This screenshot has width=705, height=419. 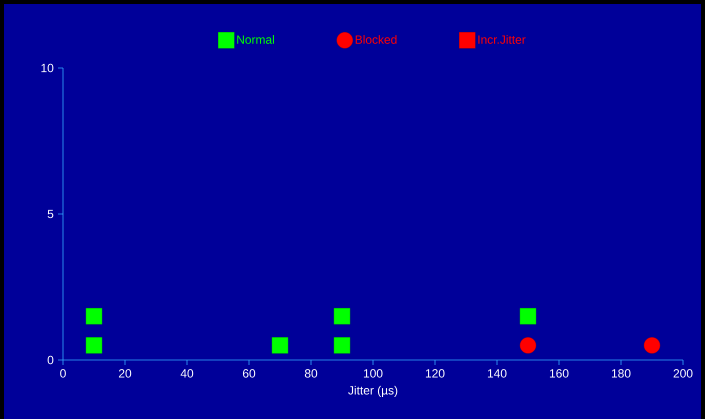 I want to click on legend-label: Incr.Jitter, so click(x=502, y=39).